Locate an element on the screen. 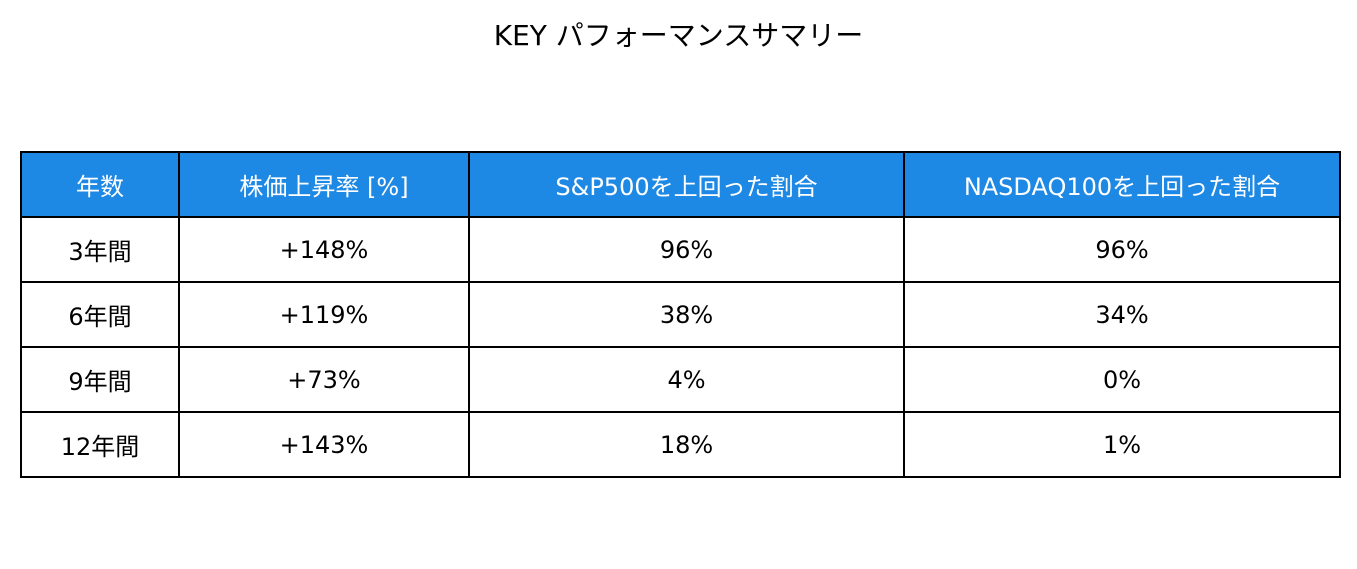  table-row: 6年間 +119% 38% 34% is located at coordinates (680, 314).